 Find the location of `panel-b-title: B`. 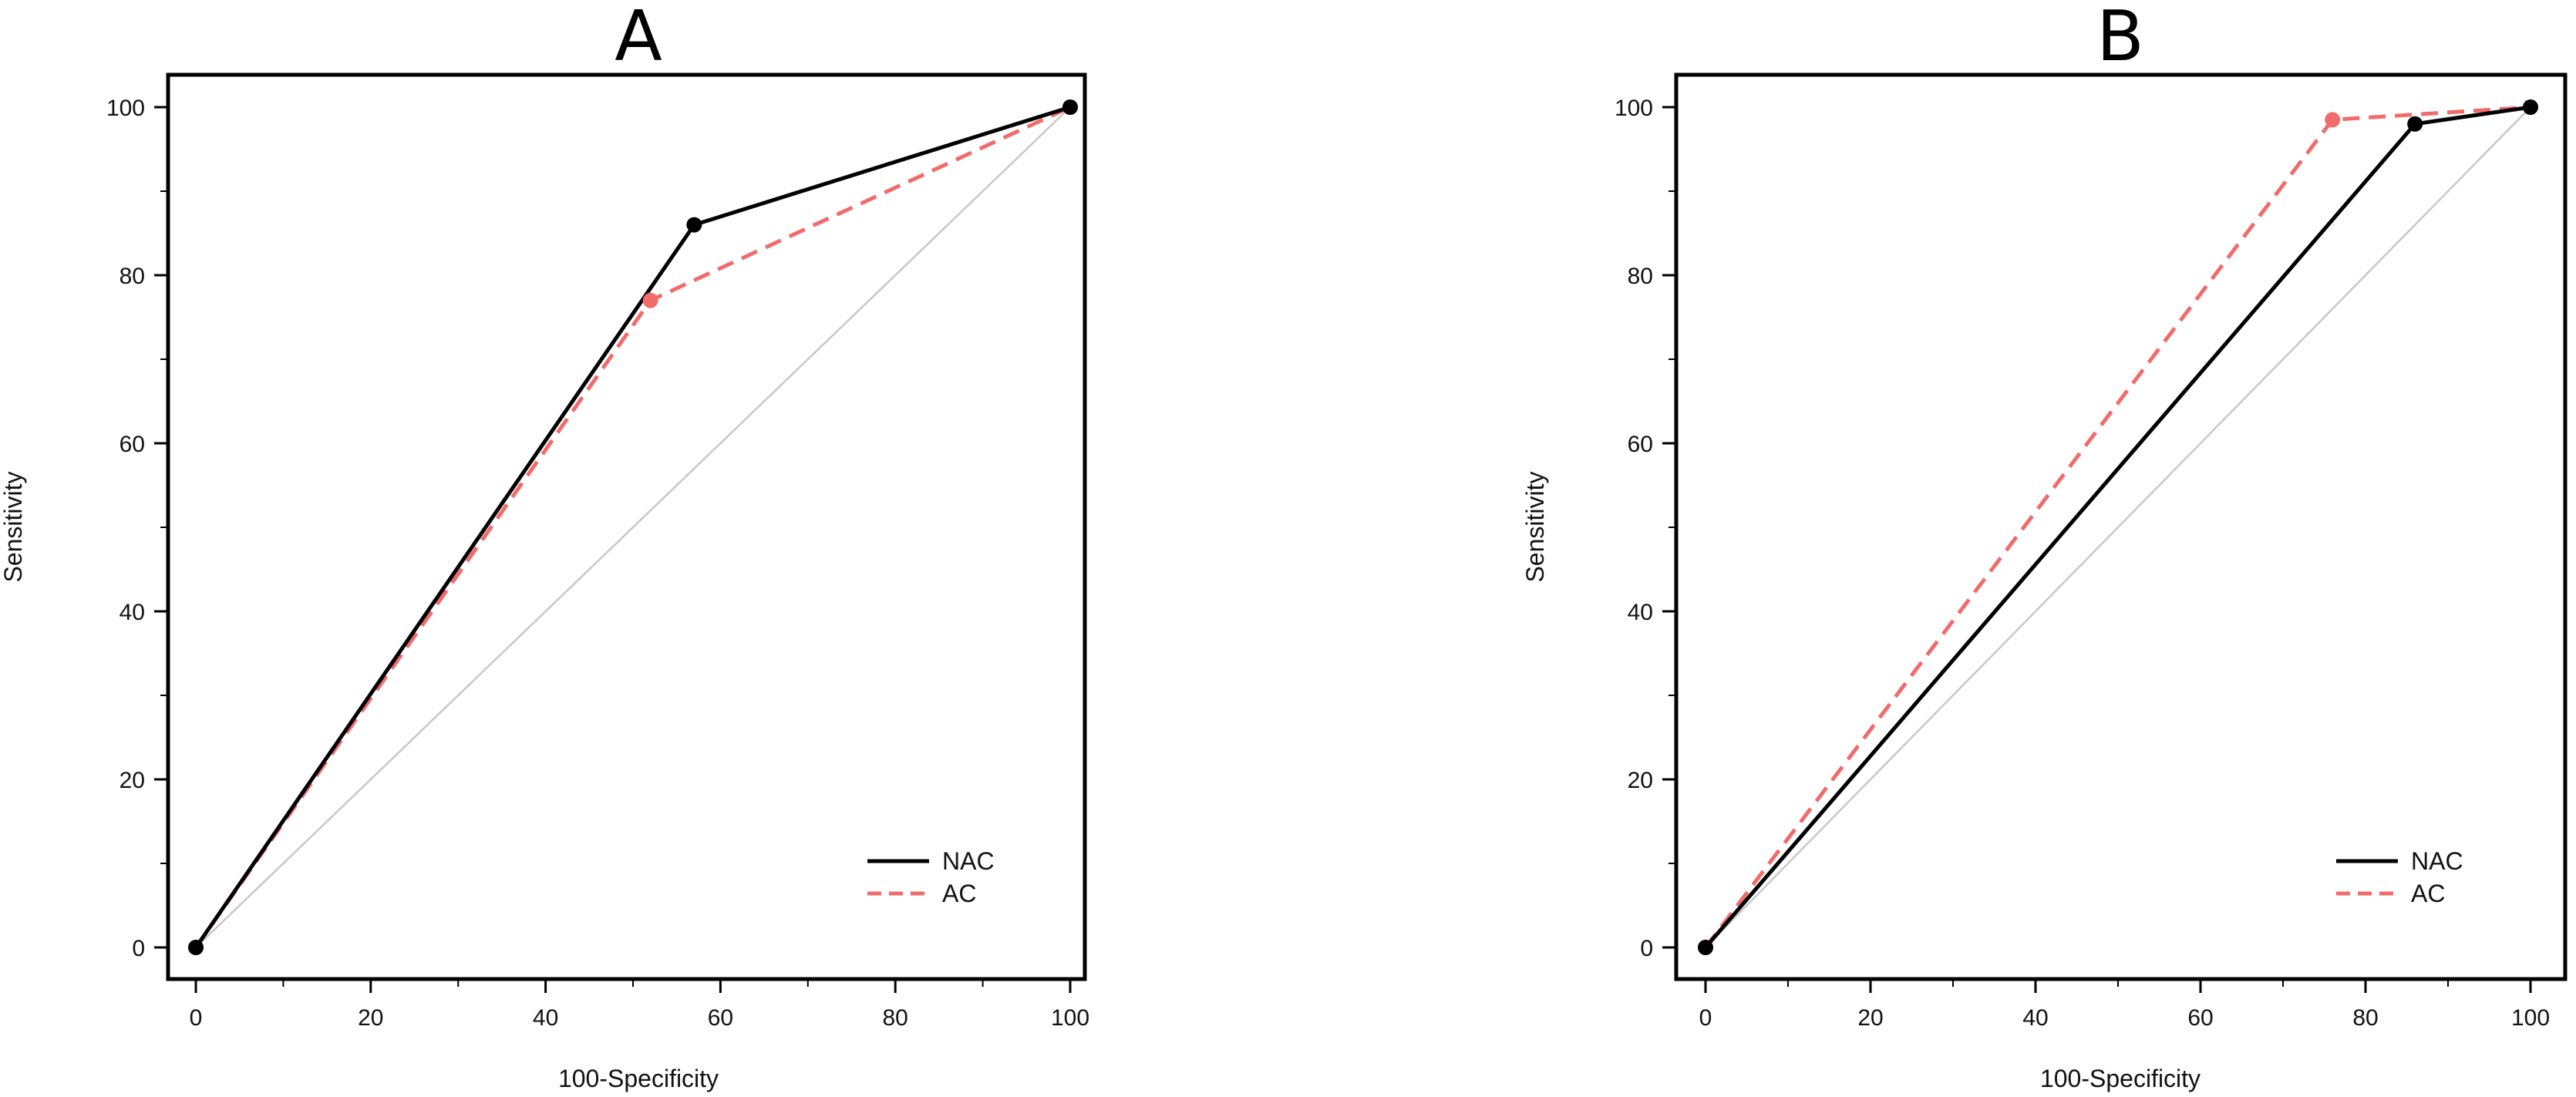

panel-b-title: B is located at coordinates (2120, 38).